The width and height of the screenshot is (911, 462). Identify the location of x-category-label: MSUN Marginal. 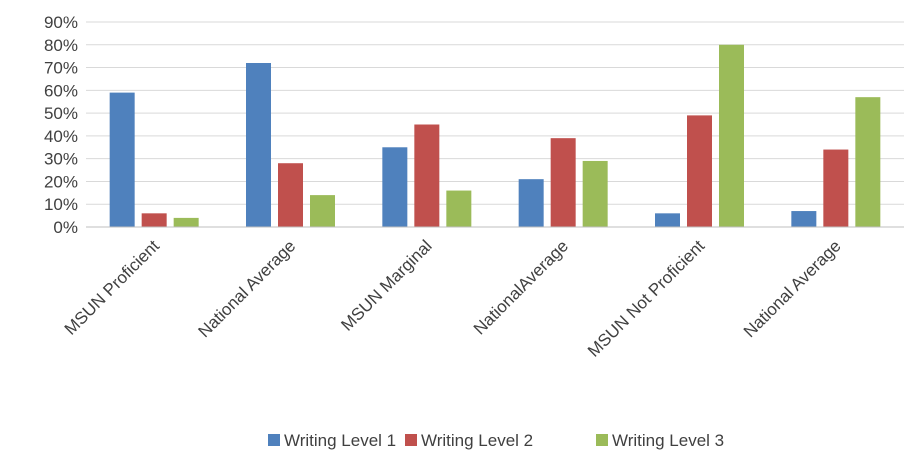
(386, 285).